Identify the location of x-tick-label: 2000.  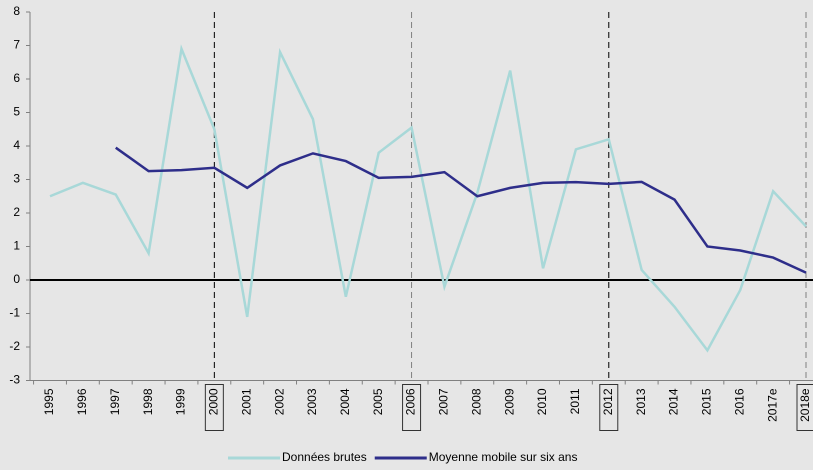
(214, 401).